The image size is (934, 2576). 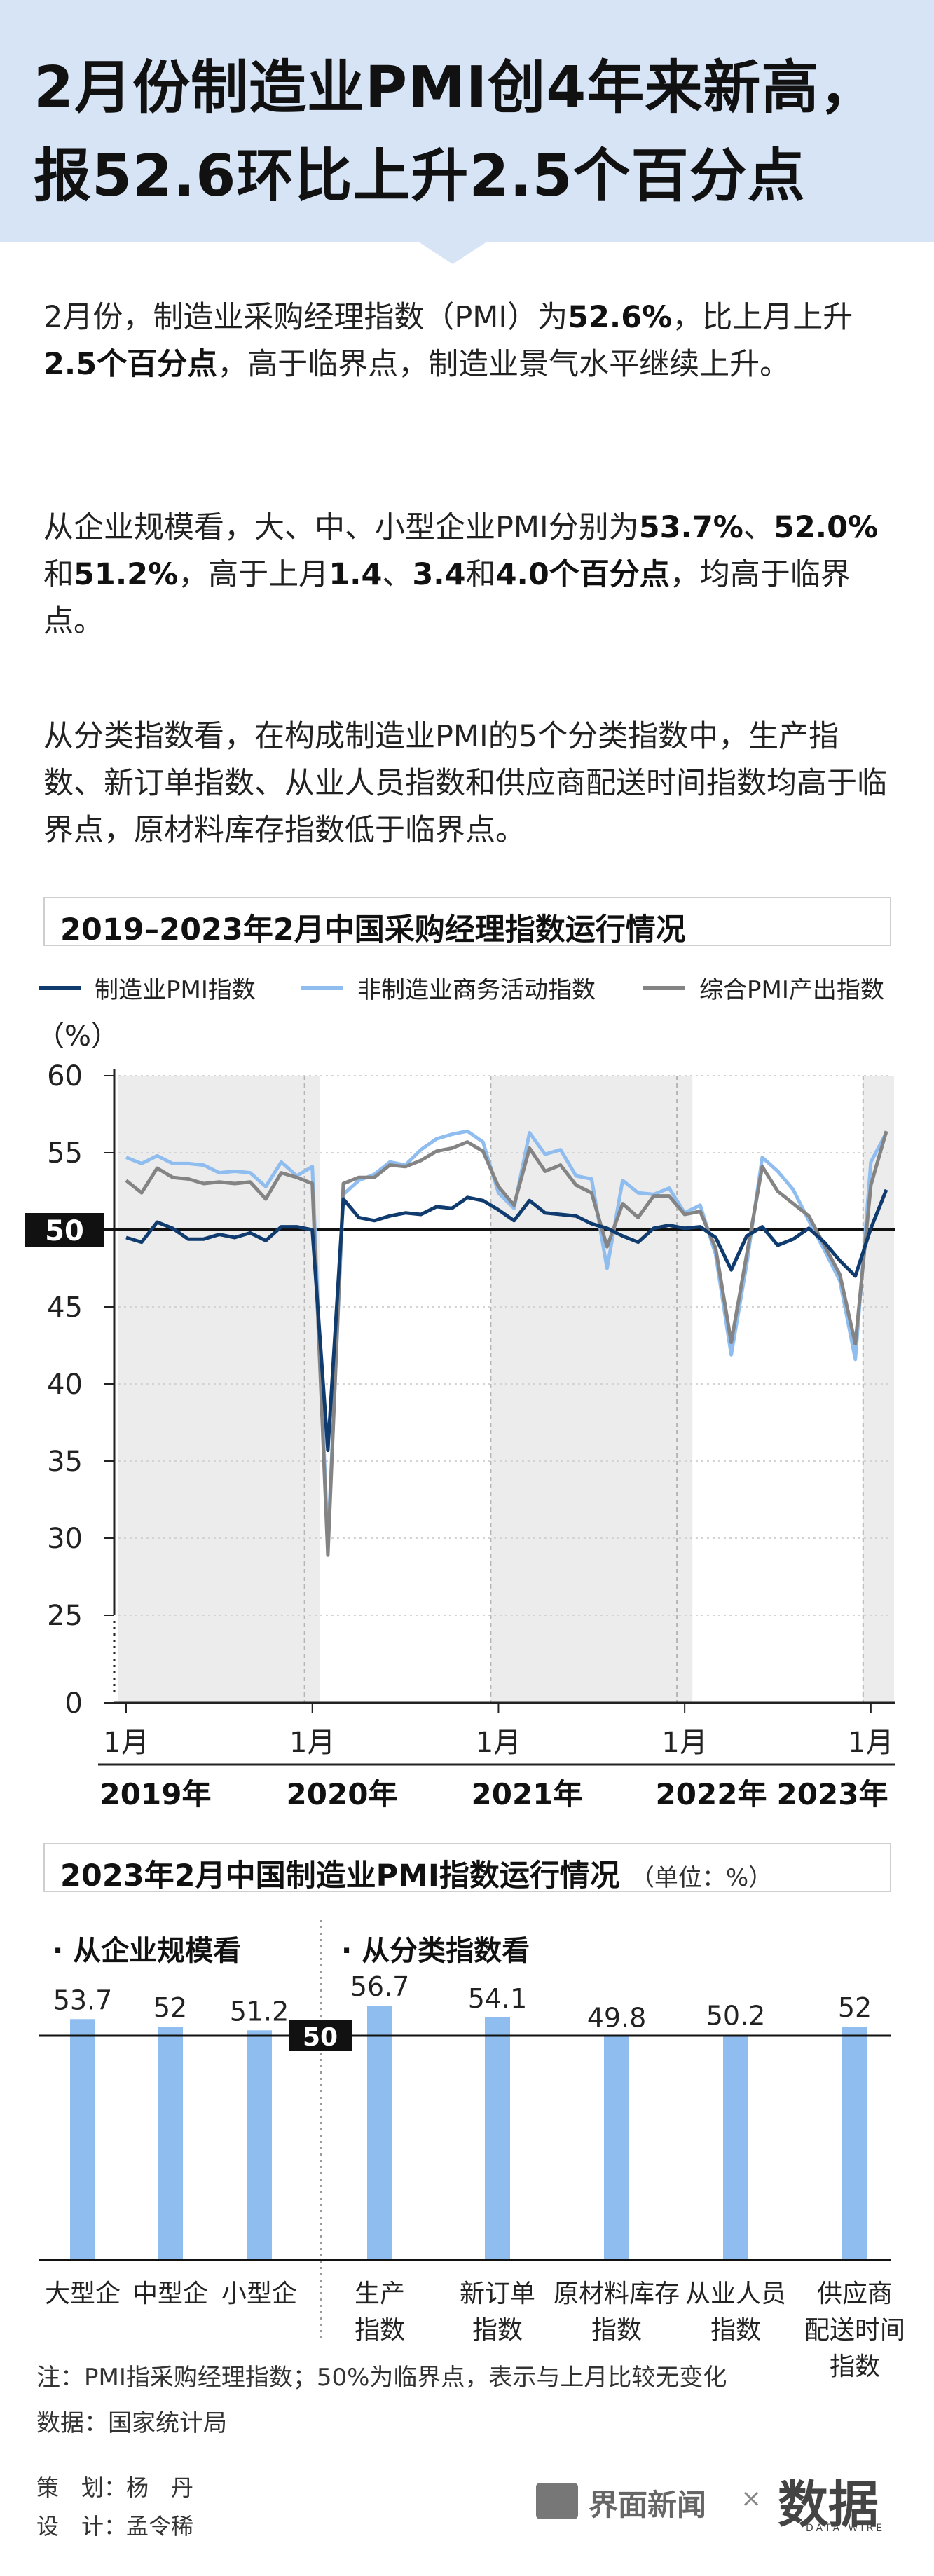 I want to click on bar-threshold-label: 50, so click(x=320, y=2037).